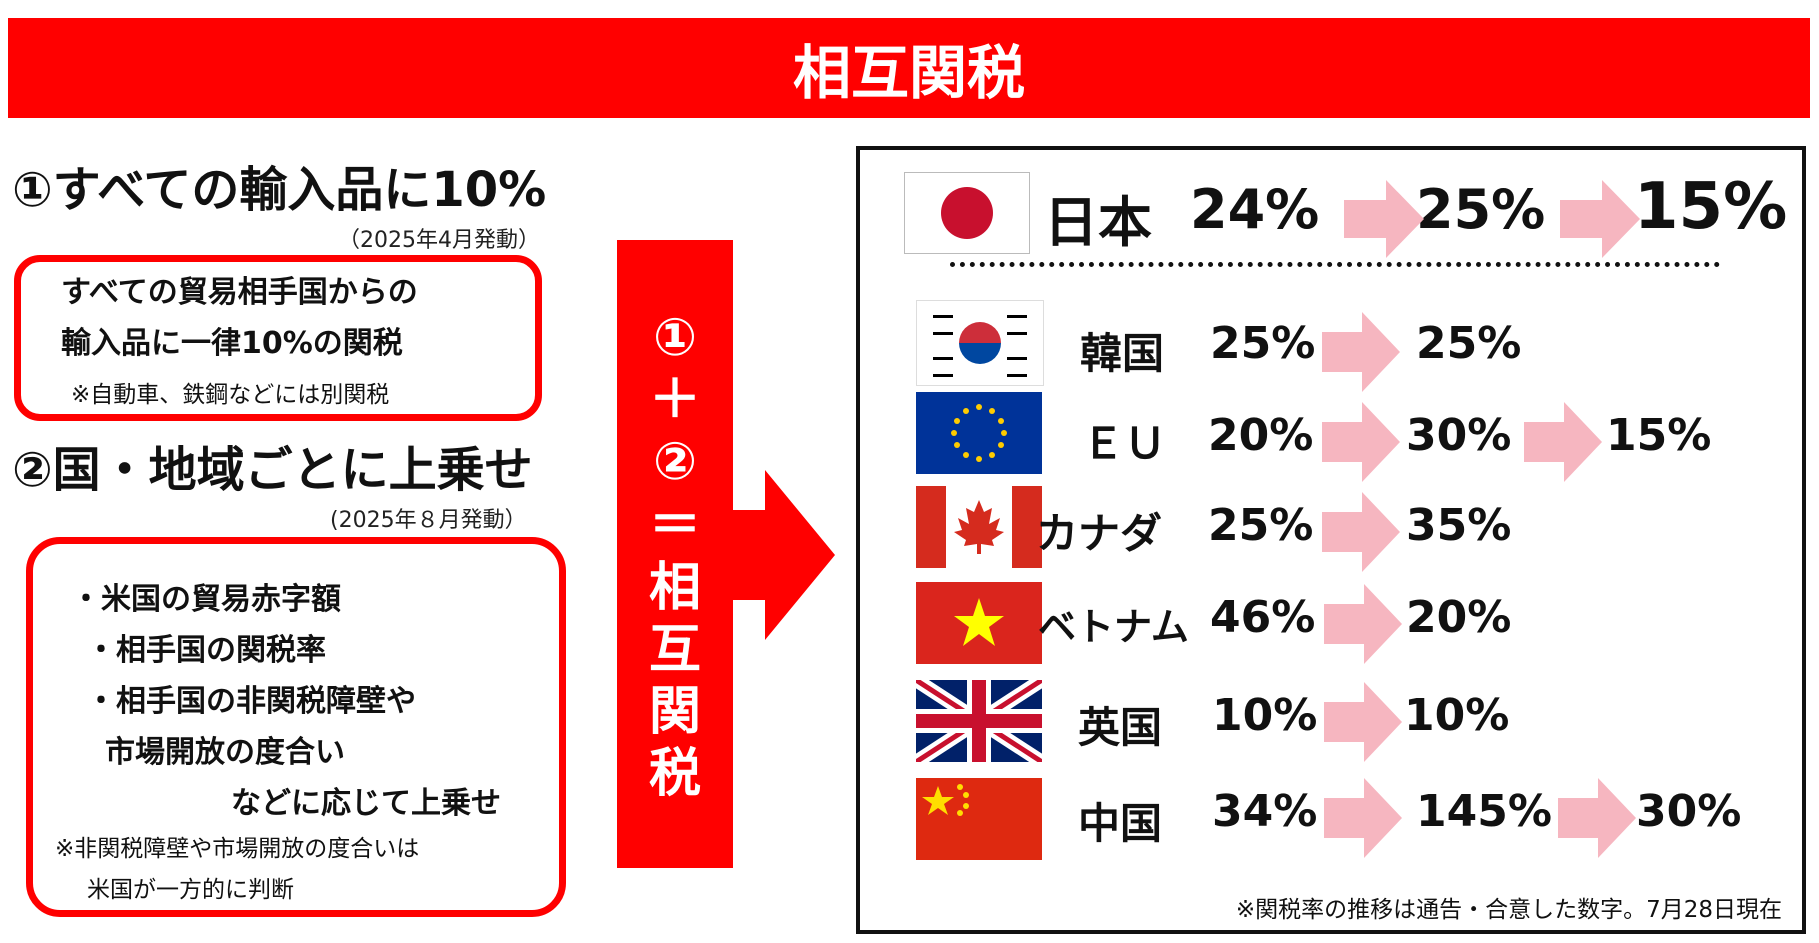  What do you see at coordinates (675, 462) in the screenshot?
I see `bar-char: ②` at bounding box center [675, 462].